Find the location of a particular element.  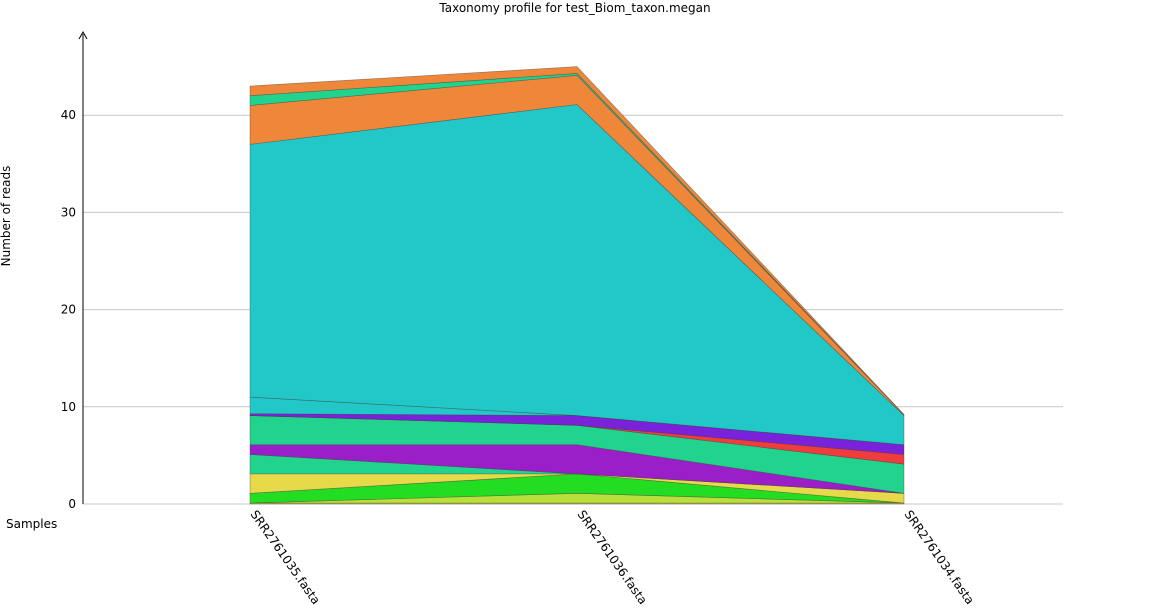

x-axis-label: Samples is located at coordinates (31, 524).